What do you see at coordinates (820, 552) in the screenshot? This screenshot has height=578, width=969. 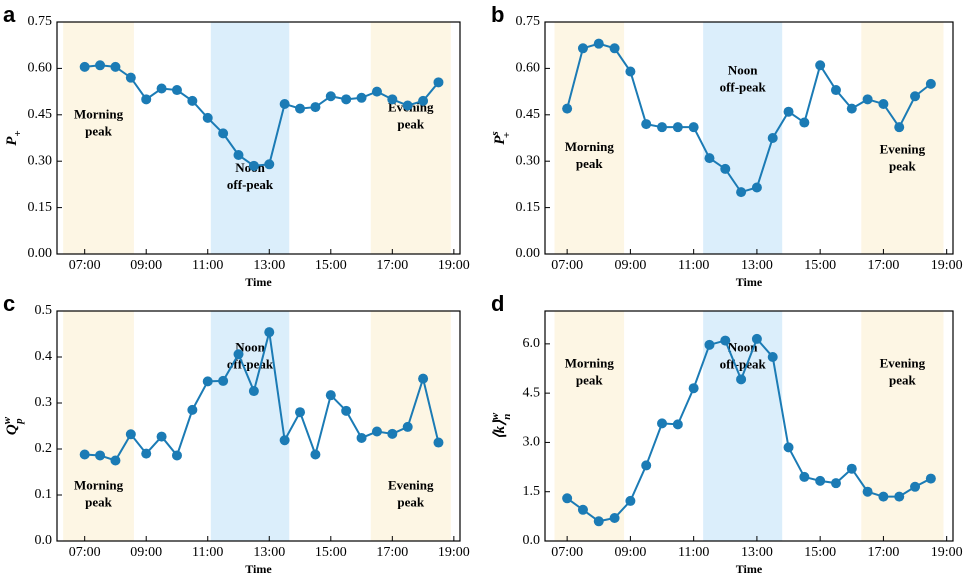 I see `x-tick-label: 15:00` at bounding box center [820, 552].